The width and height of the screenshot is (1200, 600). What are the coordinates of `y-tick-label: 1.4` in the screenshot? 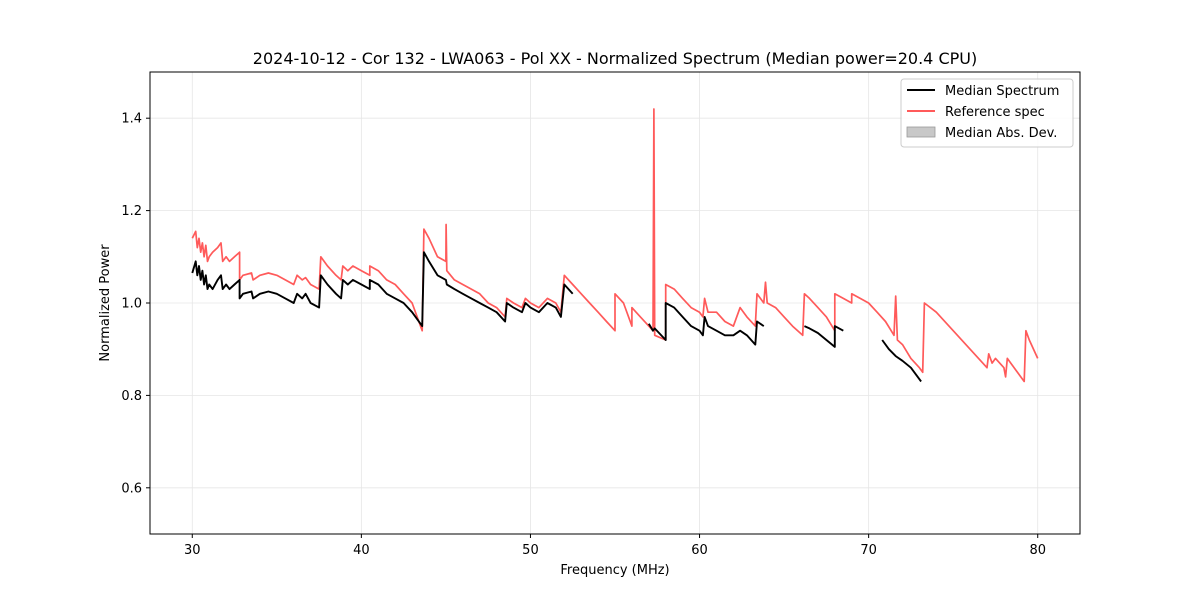 It's located at (131, 119).